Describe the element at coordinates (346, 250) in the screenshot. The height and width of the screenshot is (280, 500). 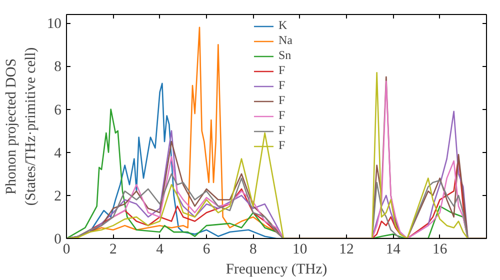
I see `x-tick-label: 12` at that location.